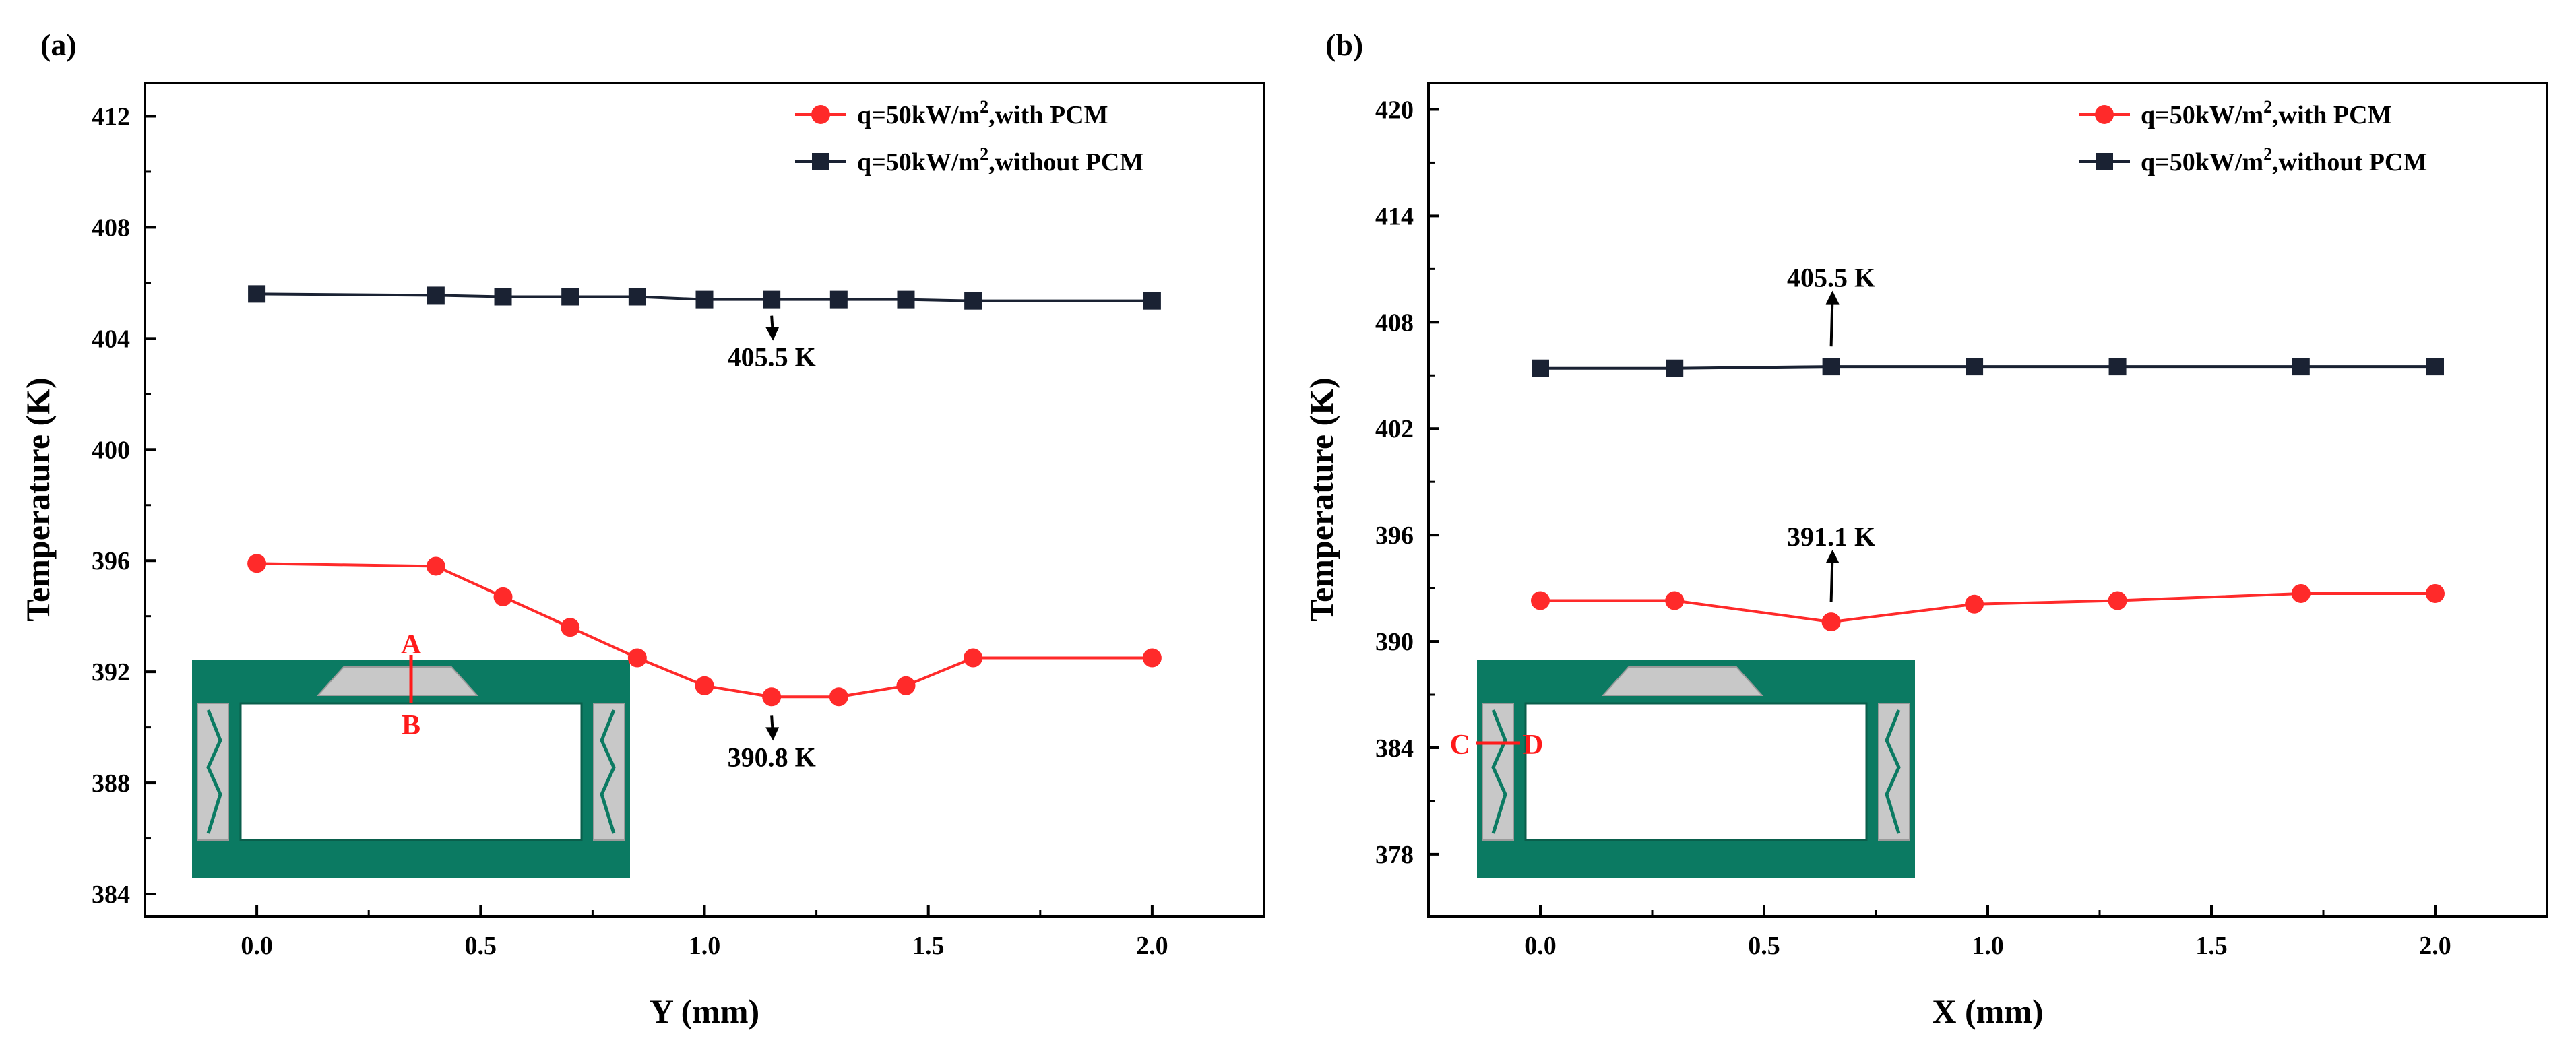  Describe the element at coordinates (704, 1011) in the screenshot. I see `x-axis-label: Y (mm)` at that location.